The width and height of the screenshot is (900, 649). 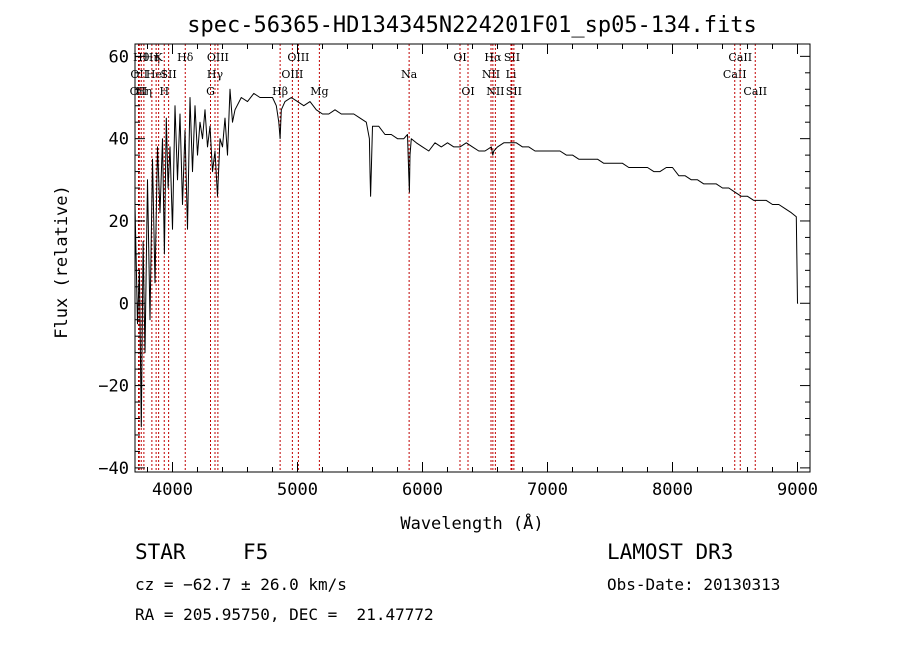 What do you see at coordinates (119, 140) in the screenshot?
I see `y-tick-label: 40` at bounding box center [119, 140].